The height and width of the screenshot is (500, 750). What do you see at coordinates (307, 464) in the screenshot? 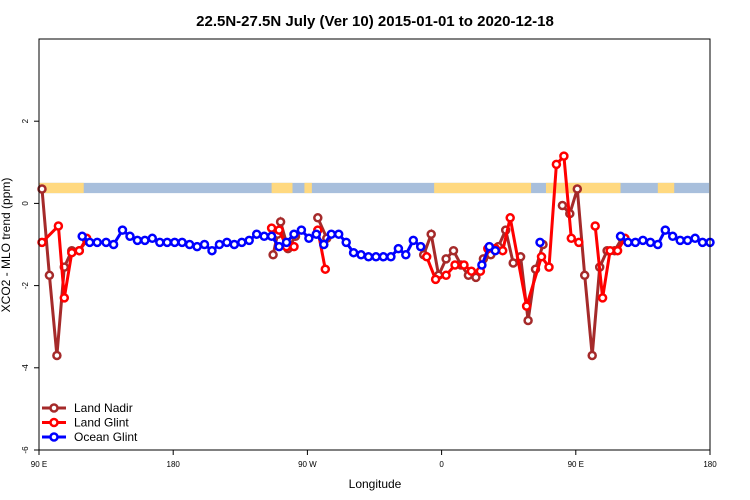
I see `x-tick-label: 90 W` at bounding box center [307, 464].